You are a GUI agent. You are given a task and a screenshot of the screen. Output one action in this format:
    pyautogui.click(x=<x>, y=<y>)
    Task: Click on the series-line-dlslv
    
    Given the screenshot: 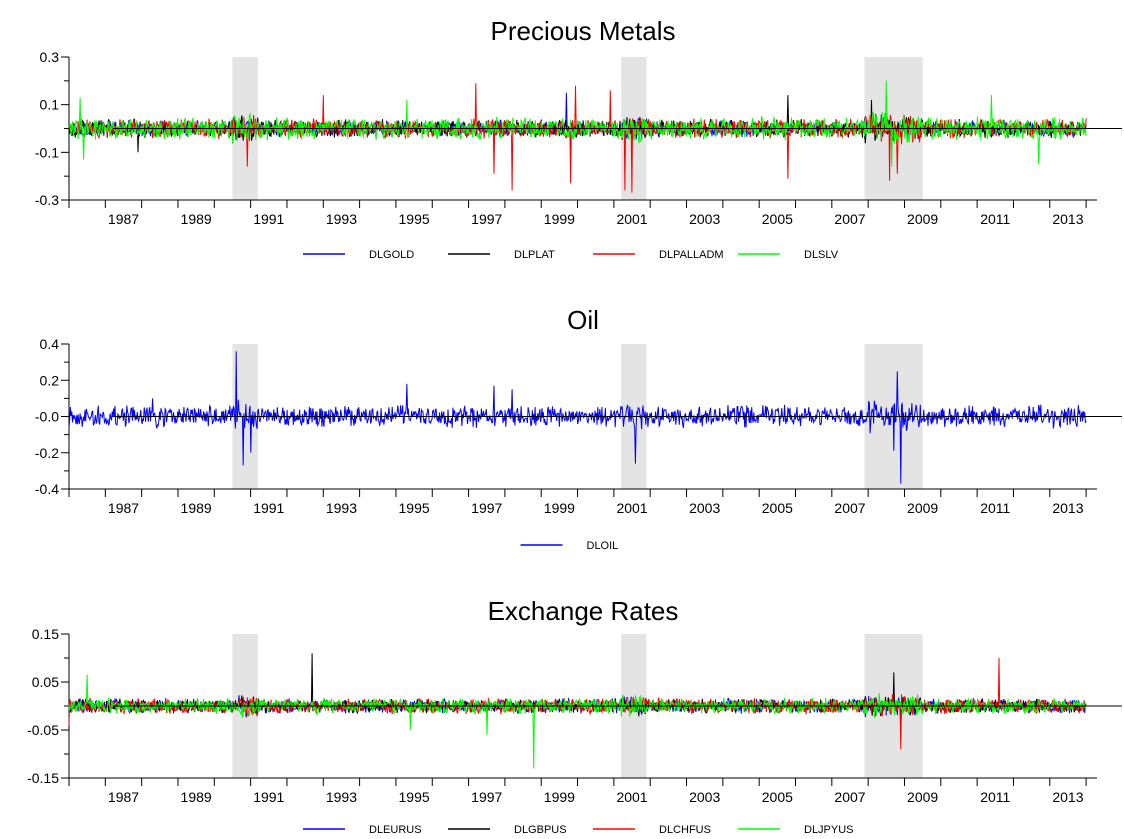 What is the action you would take?
    pyautogui.click(x=577, y=123)
    